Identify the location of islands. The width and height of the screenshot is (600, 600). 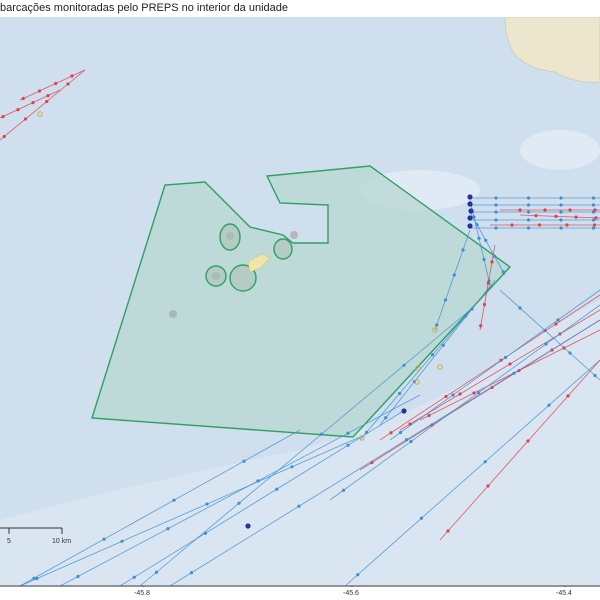
(233, 274).